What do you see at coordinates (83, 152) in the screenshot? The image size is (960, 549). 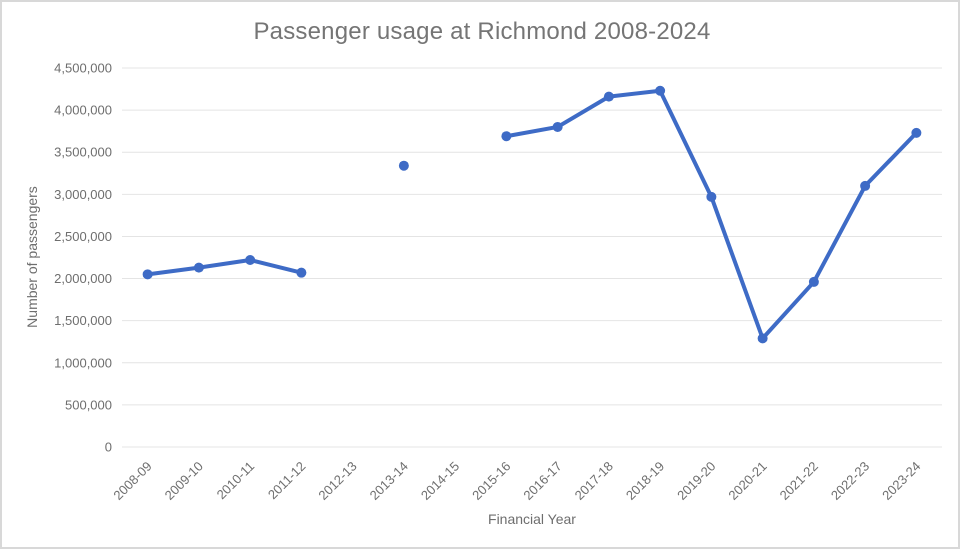 I see `y-tick-label: 3,500,000` at bounding box center [83, 152].